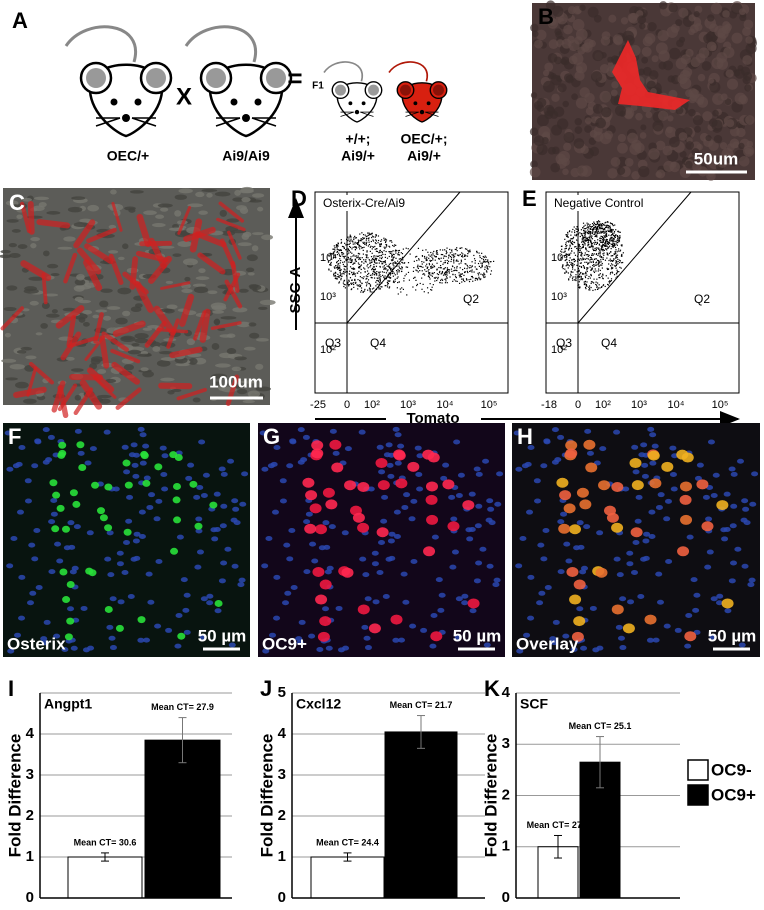 Image resolution: width=764 pixels, height=910 pixels. Describe the element at coordinates (108, 122) in the screenshot. I see `whisker` at that location.